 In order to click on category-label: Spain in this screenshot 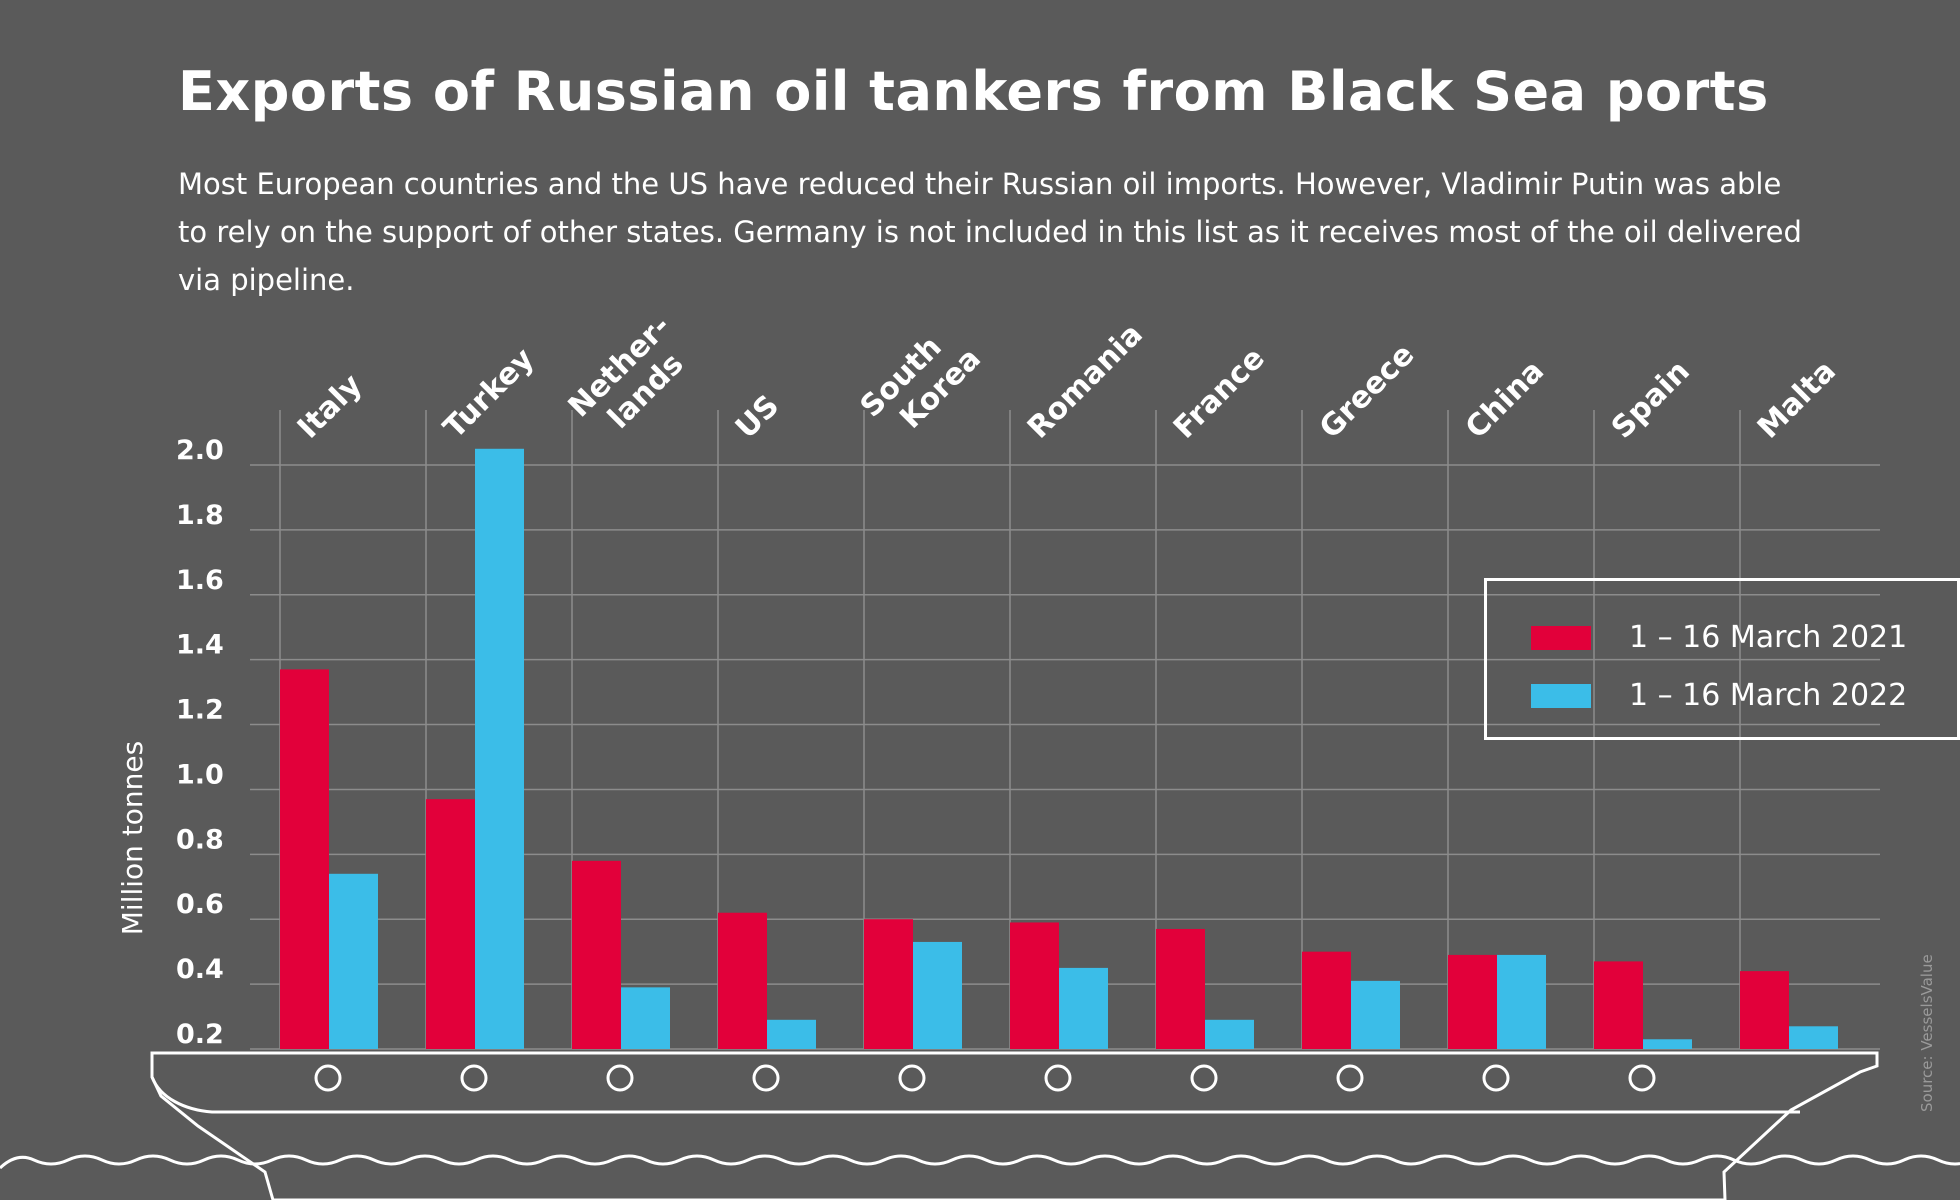, I will do `click(1651, 400)`.